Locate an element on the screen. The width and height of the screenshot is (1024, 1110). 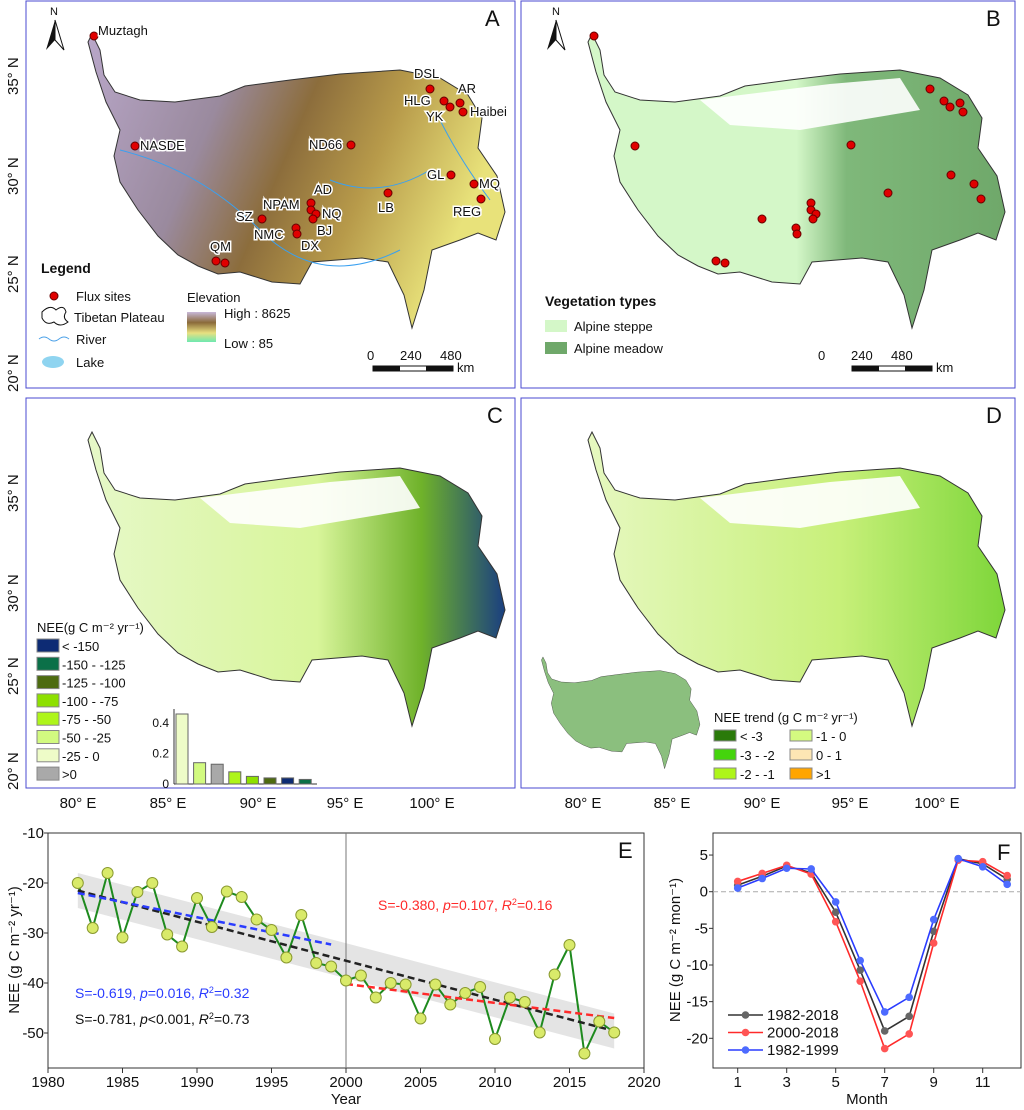
flux-site-label: DSL is located at coordinates (426, 73).